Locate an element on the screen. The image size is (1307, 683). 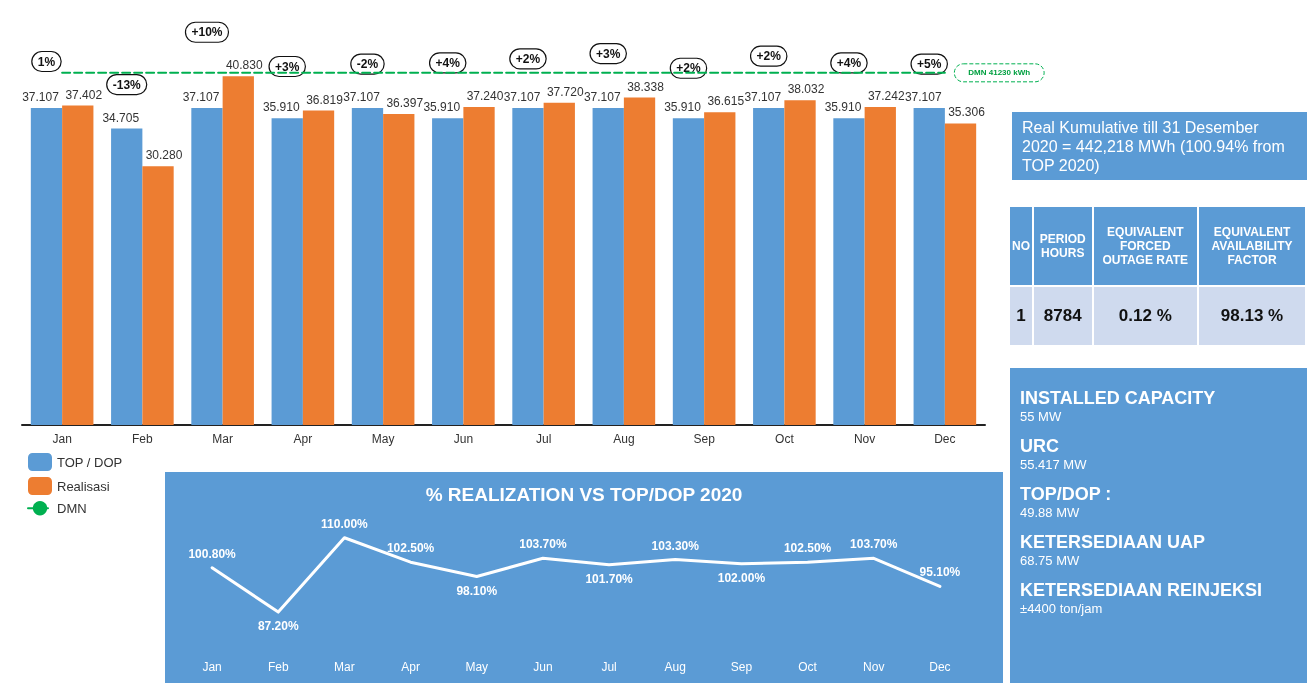
text: 0.12 % is located at coordinates (1145, 315).